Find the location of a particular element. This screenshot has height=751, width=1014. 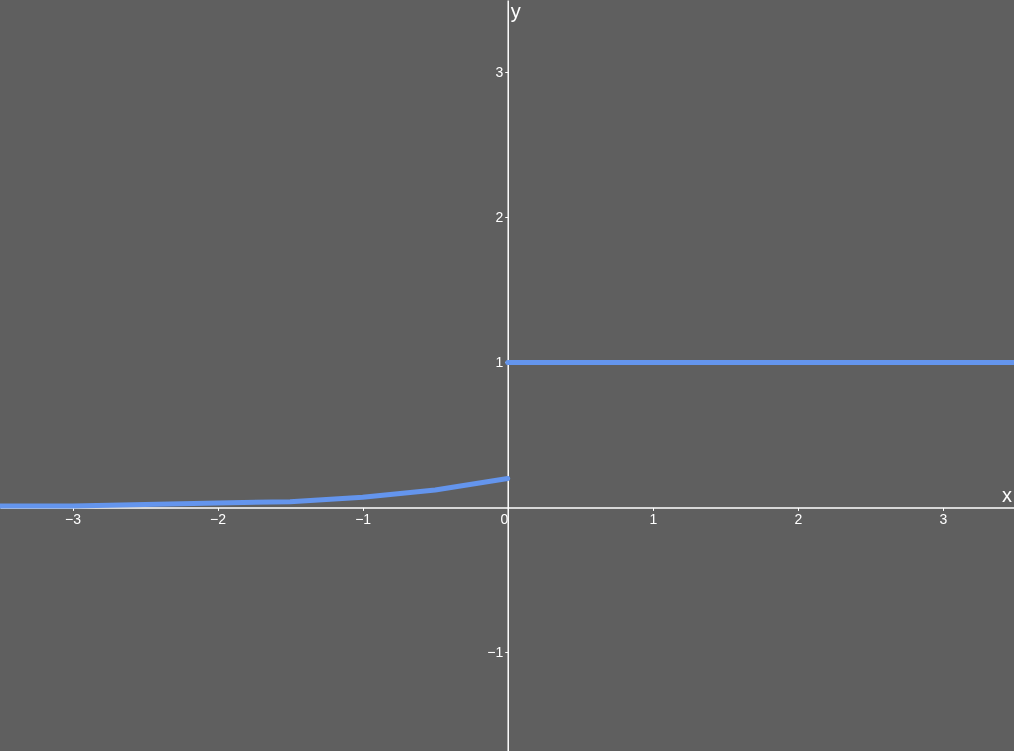

x-tick-label: 3 is located at coordinates (943, 518).